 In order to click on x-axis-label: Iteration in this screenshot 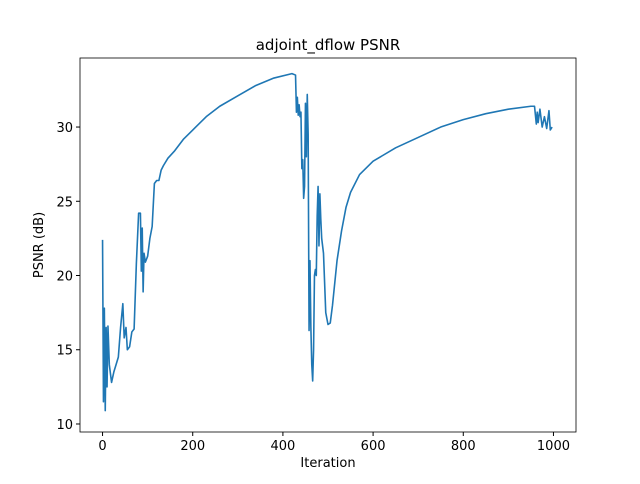, I will do `click(327, 463)`.